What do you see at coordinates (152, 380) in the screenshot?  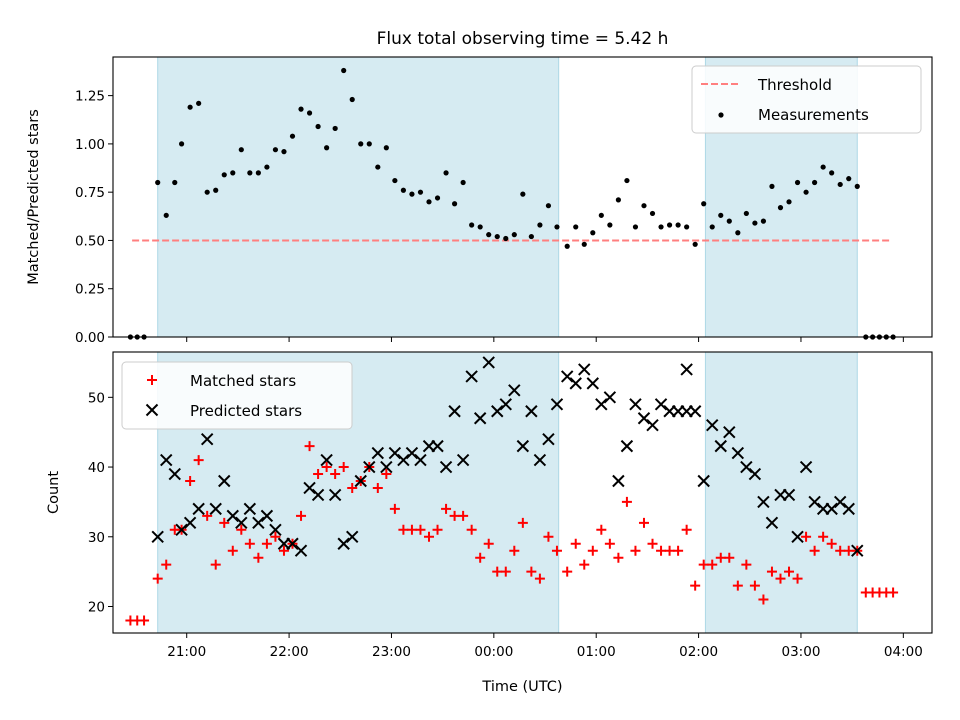 I see `legend-matched-swatch` at bounding box center [152, 380].